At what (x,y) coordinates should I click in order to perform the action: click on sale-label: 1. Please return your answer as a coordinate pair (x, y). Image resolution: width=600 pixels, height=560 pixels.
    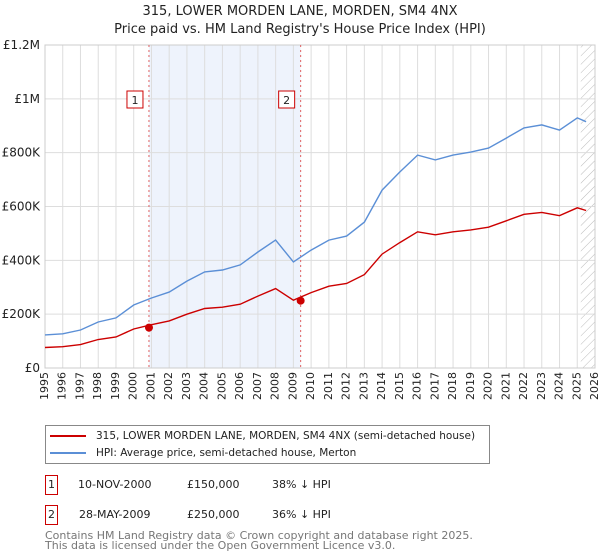
    Looking at the image, I should click on (134, 100).